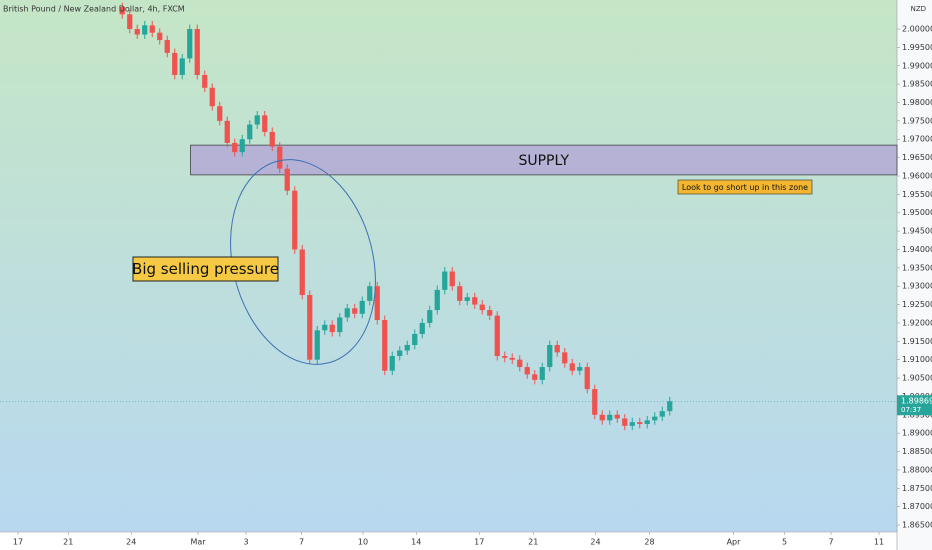  Describe the element at coordinates (917, 359) in the screenshot. I see `y-tick-label: 1.91000` at that location.